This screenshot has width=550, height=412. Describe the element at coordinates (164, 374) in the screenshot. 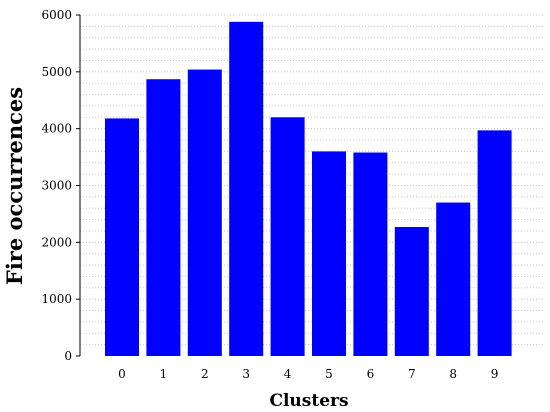

I see `x-tick-label: 1` at that location.